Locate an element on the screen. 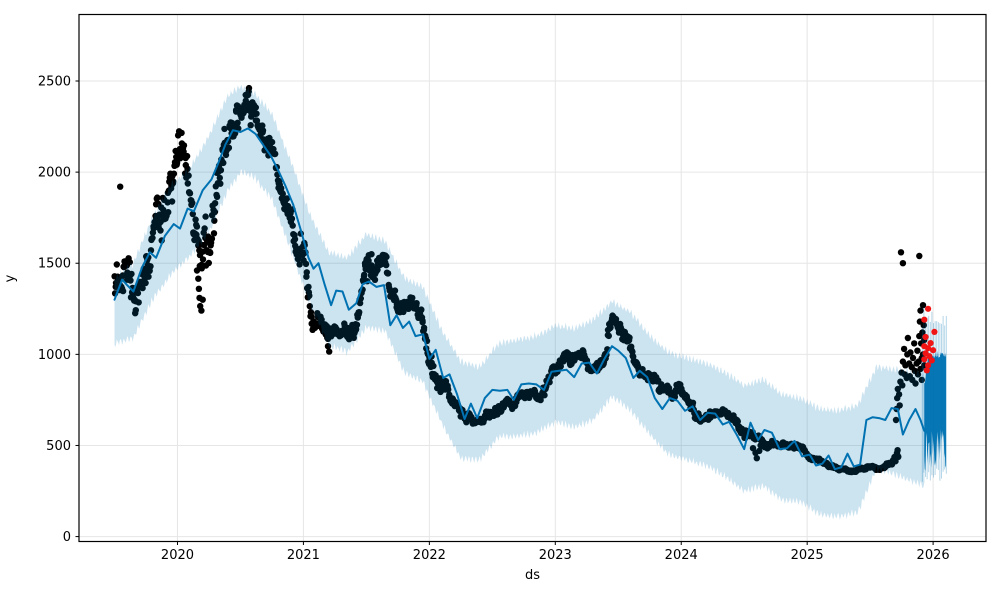  x-tick-label: 2021 is located at coordinates (303, 555).